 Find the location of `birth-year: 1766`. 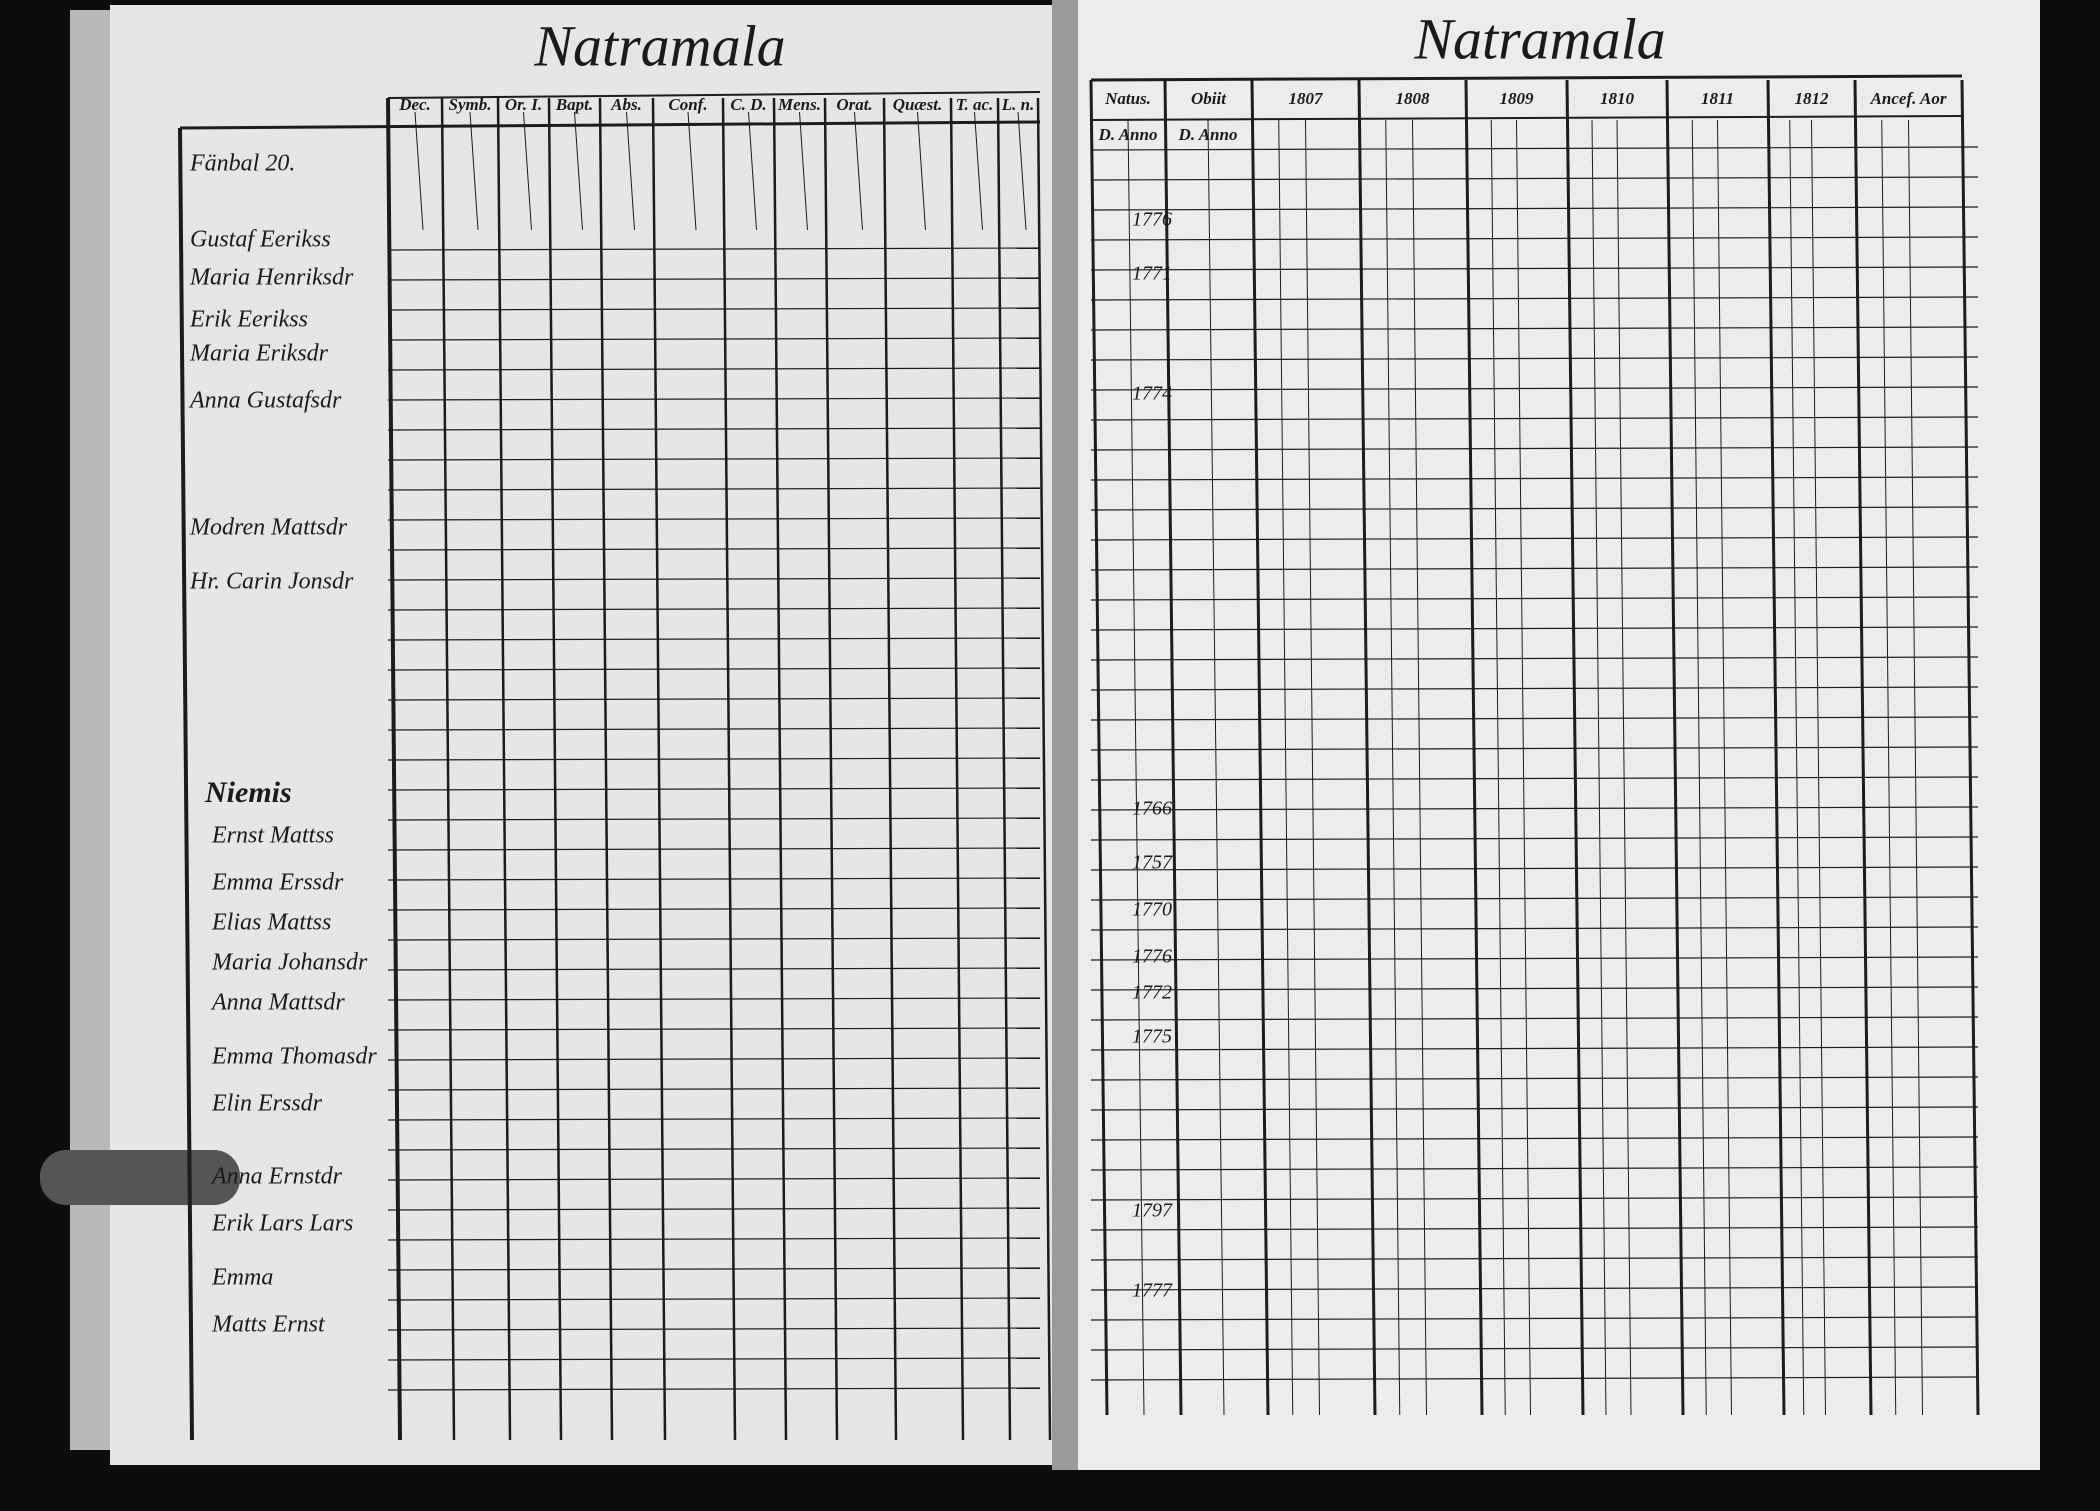

birth-year: 1766 is located at coordinates (1152, 809).